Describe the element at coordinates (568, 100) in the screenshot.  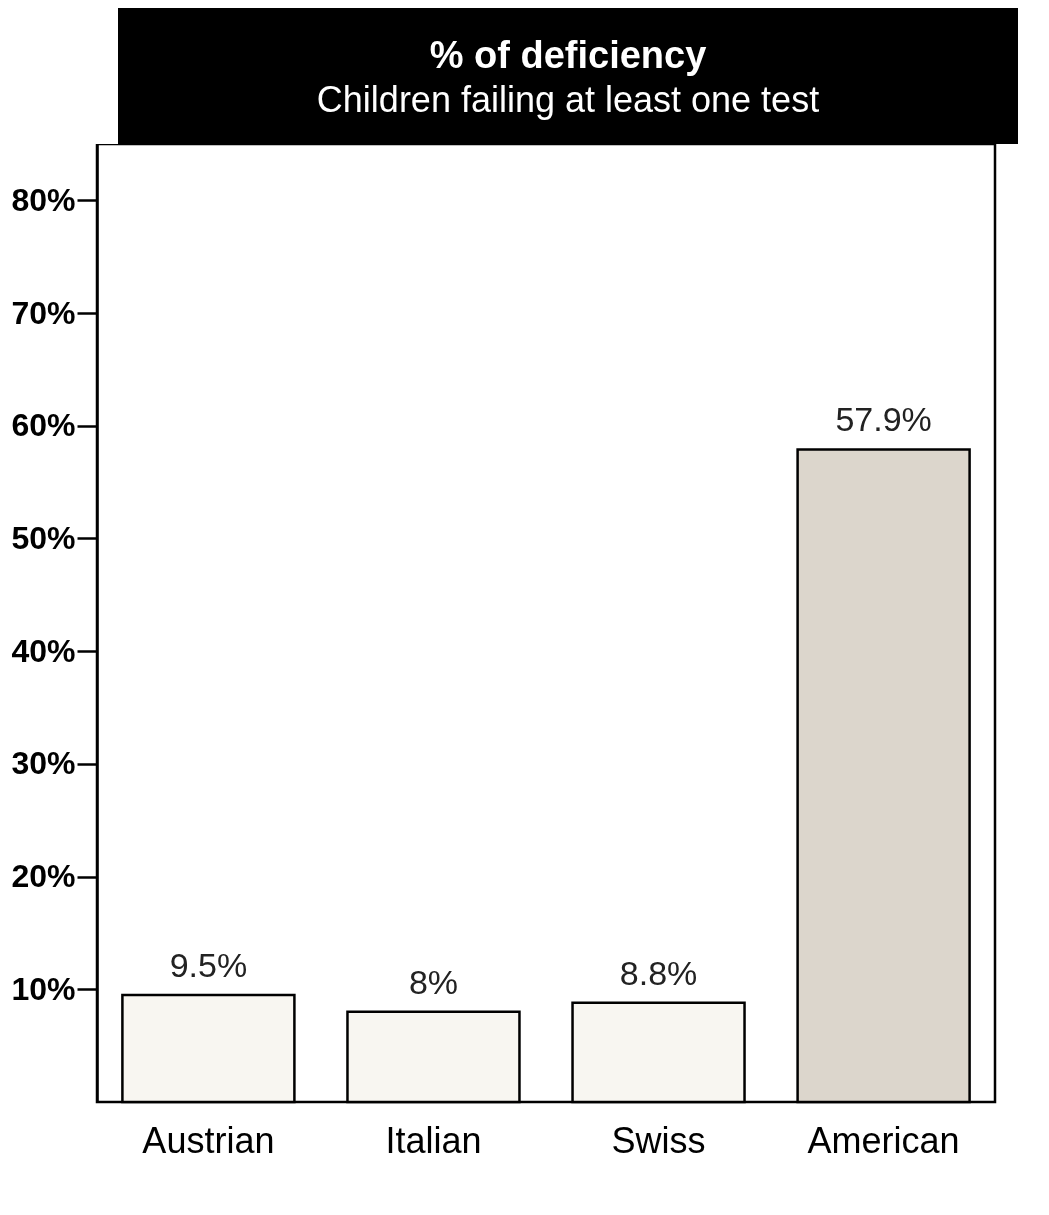
I see `chart-subtitle: Children failing at least one test` at that location.